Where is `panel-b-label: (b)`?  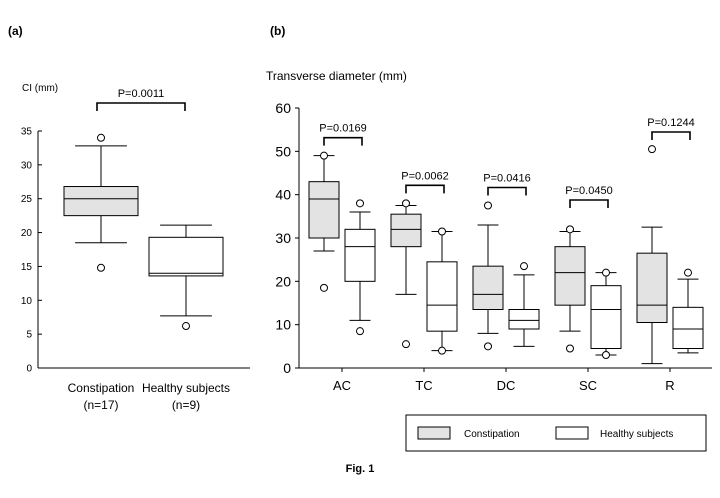 panel-b-label: (b) is located at coordinates (277, 31).